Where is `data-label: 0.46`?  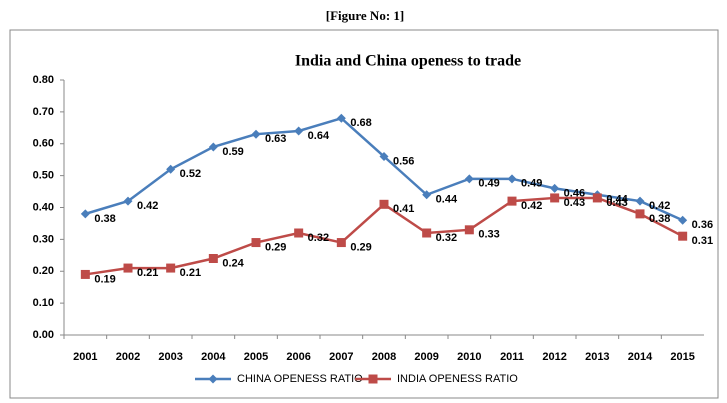 data-label: 0.46 is located at coordinates (574, 193).